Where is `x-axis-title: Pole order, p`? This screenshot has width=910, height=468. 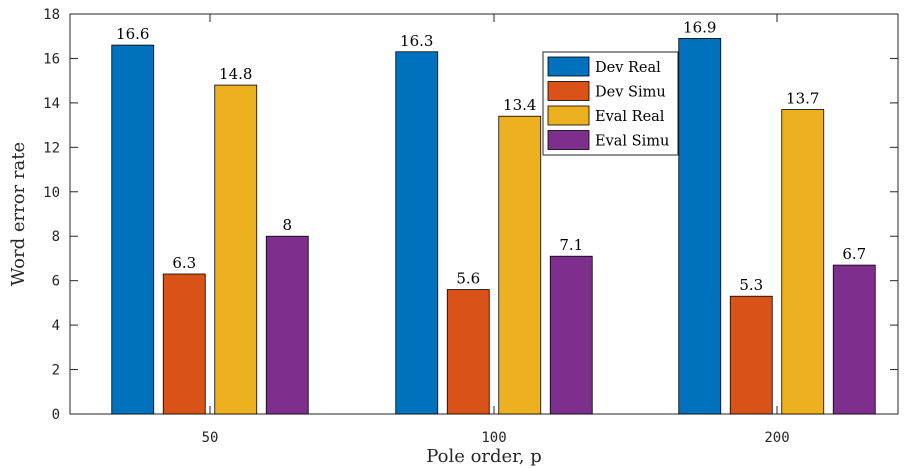
x-axis-title: Pole order, p is located at coordinates (484, 456).